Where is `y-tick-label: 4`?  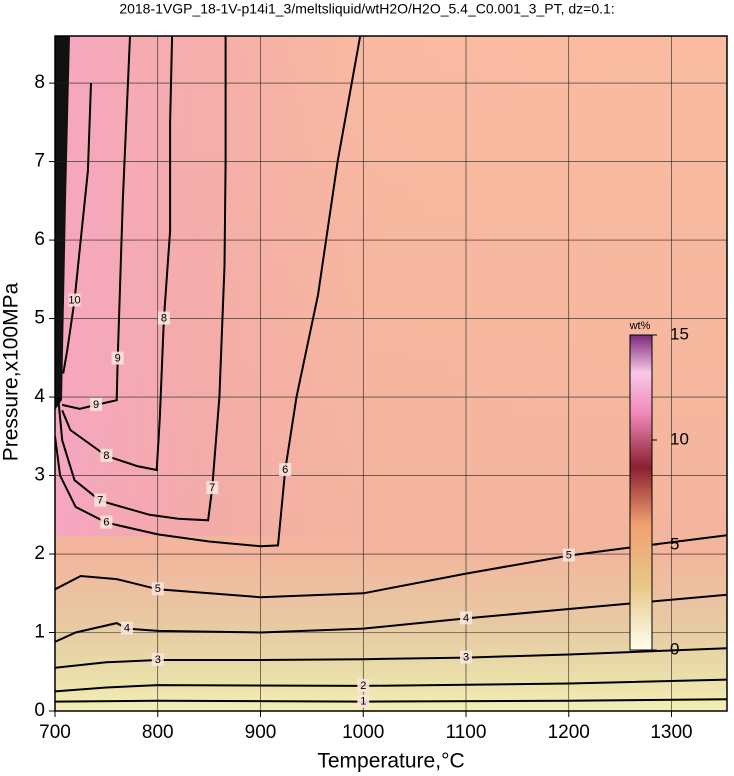 y-tick-label: 4 is located at coordinates (39, 396).